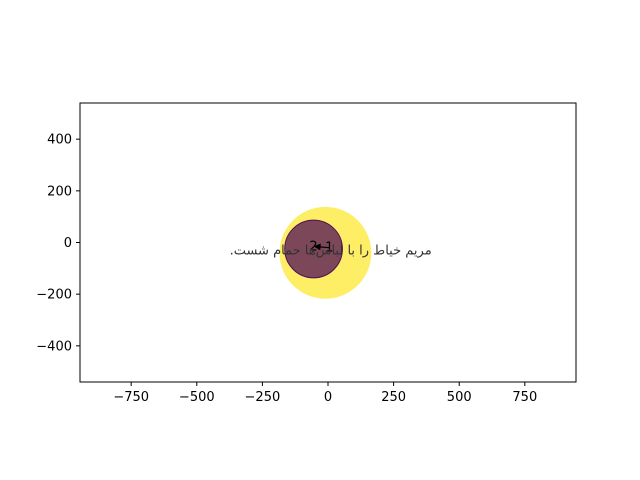  What do you see at coordinates (317, 247) in the screenshot?
I see `edge-arrowhead` at bounding box center [317, 247].